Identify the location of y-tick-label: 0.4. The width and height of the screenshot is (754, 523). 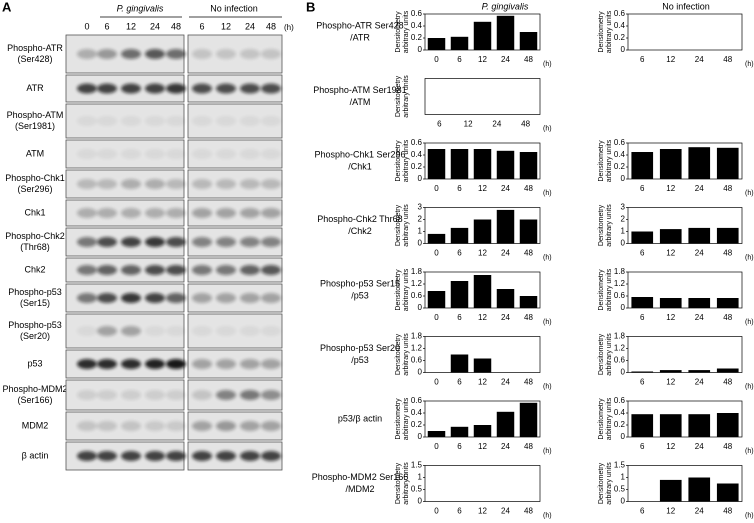
(620, 154).